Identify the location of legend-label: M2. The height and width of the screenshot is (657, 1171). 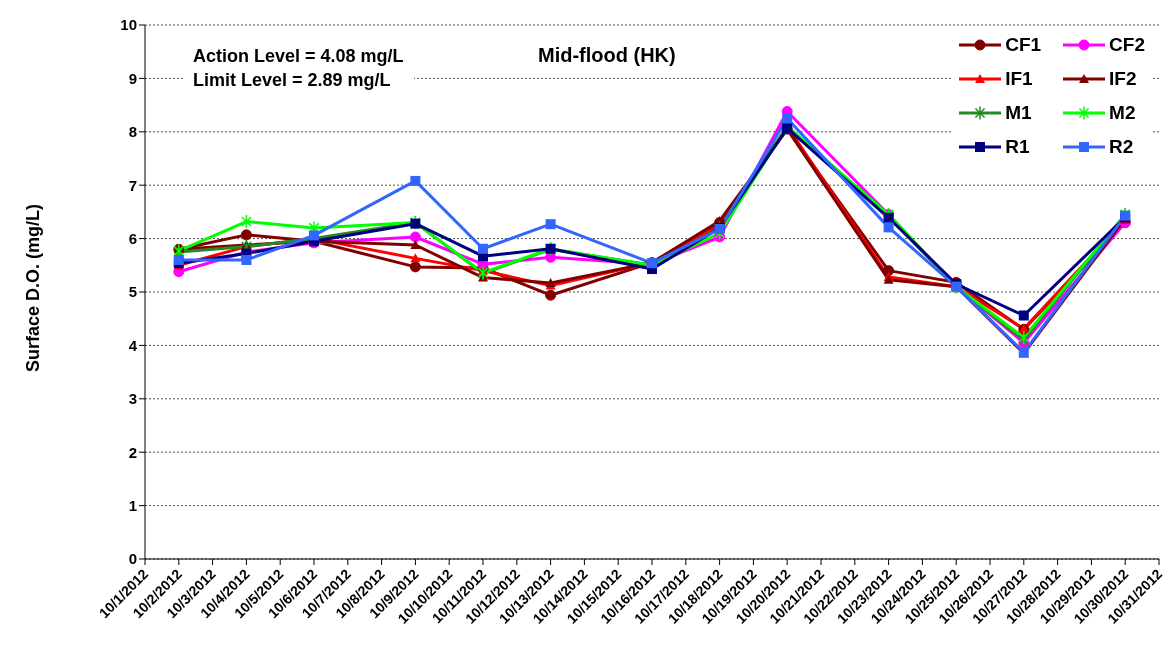
(1122, 113).